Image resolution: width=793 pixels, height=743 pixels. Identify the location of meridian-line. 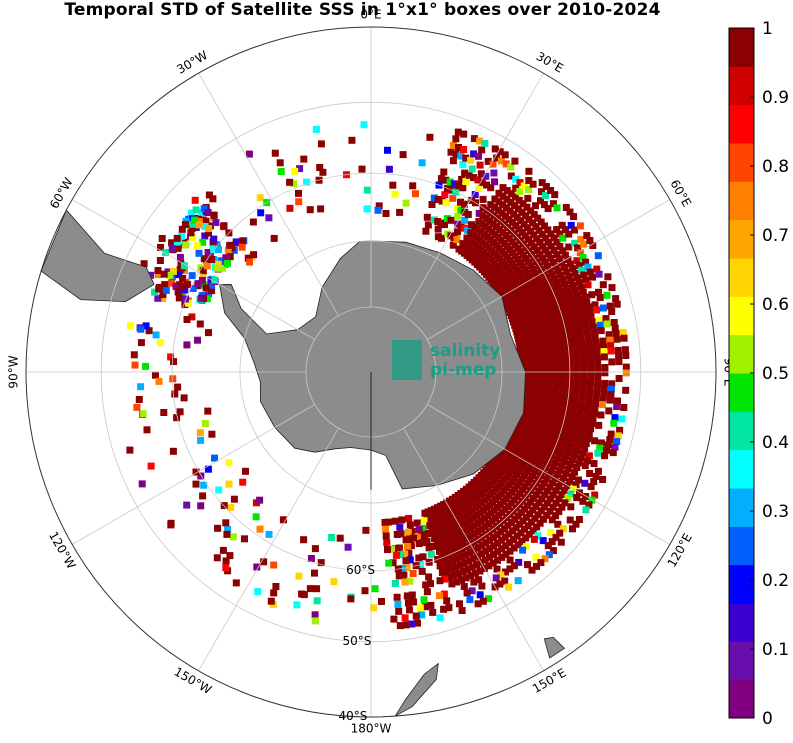
(548, 474).